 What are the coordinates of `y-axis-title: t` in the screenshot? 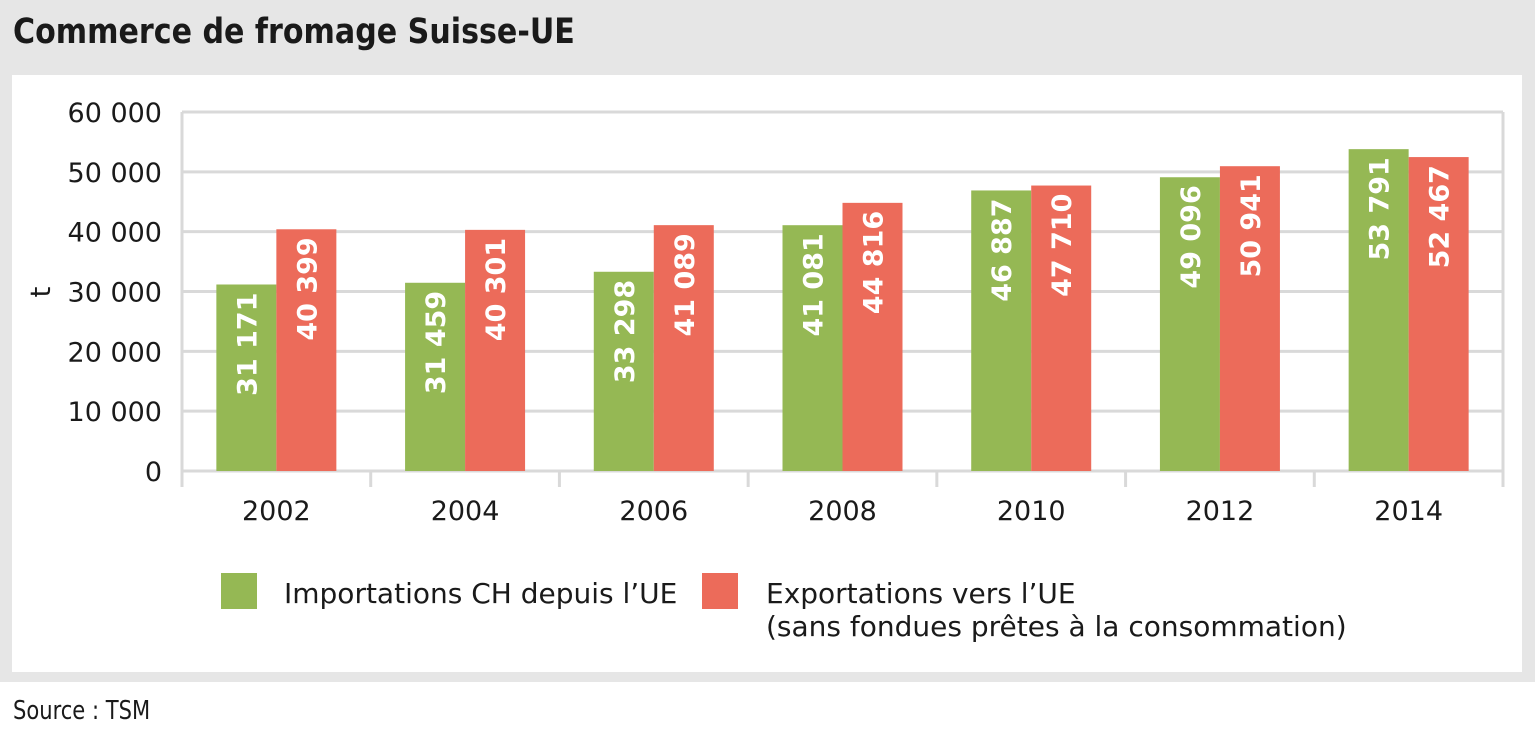 It's located at (40, 291).